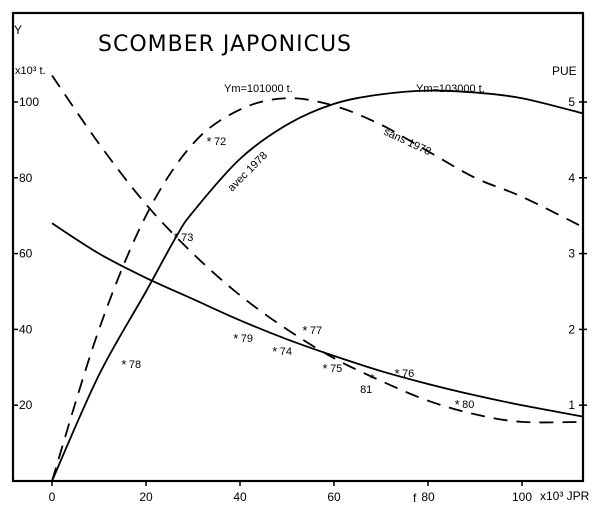 This screenshot has width=600, height=509. I want to click on data-point-78: * 78, so click(131, 364).